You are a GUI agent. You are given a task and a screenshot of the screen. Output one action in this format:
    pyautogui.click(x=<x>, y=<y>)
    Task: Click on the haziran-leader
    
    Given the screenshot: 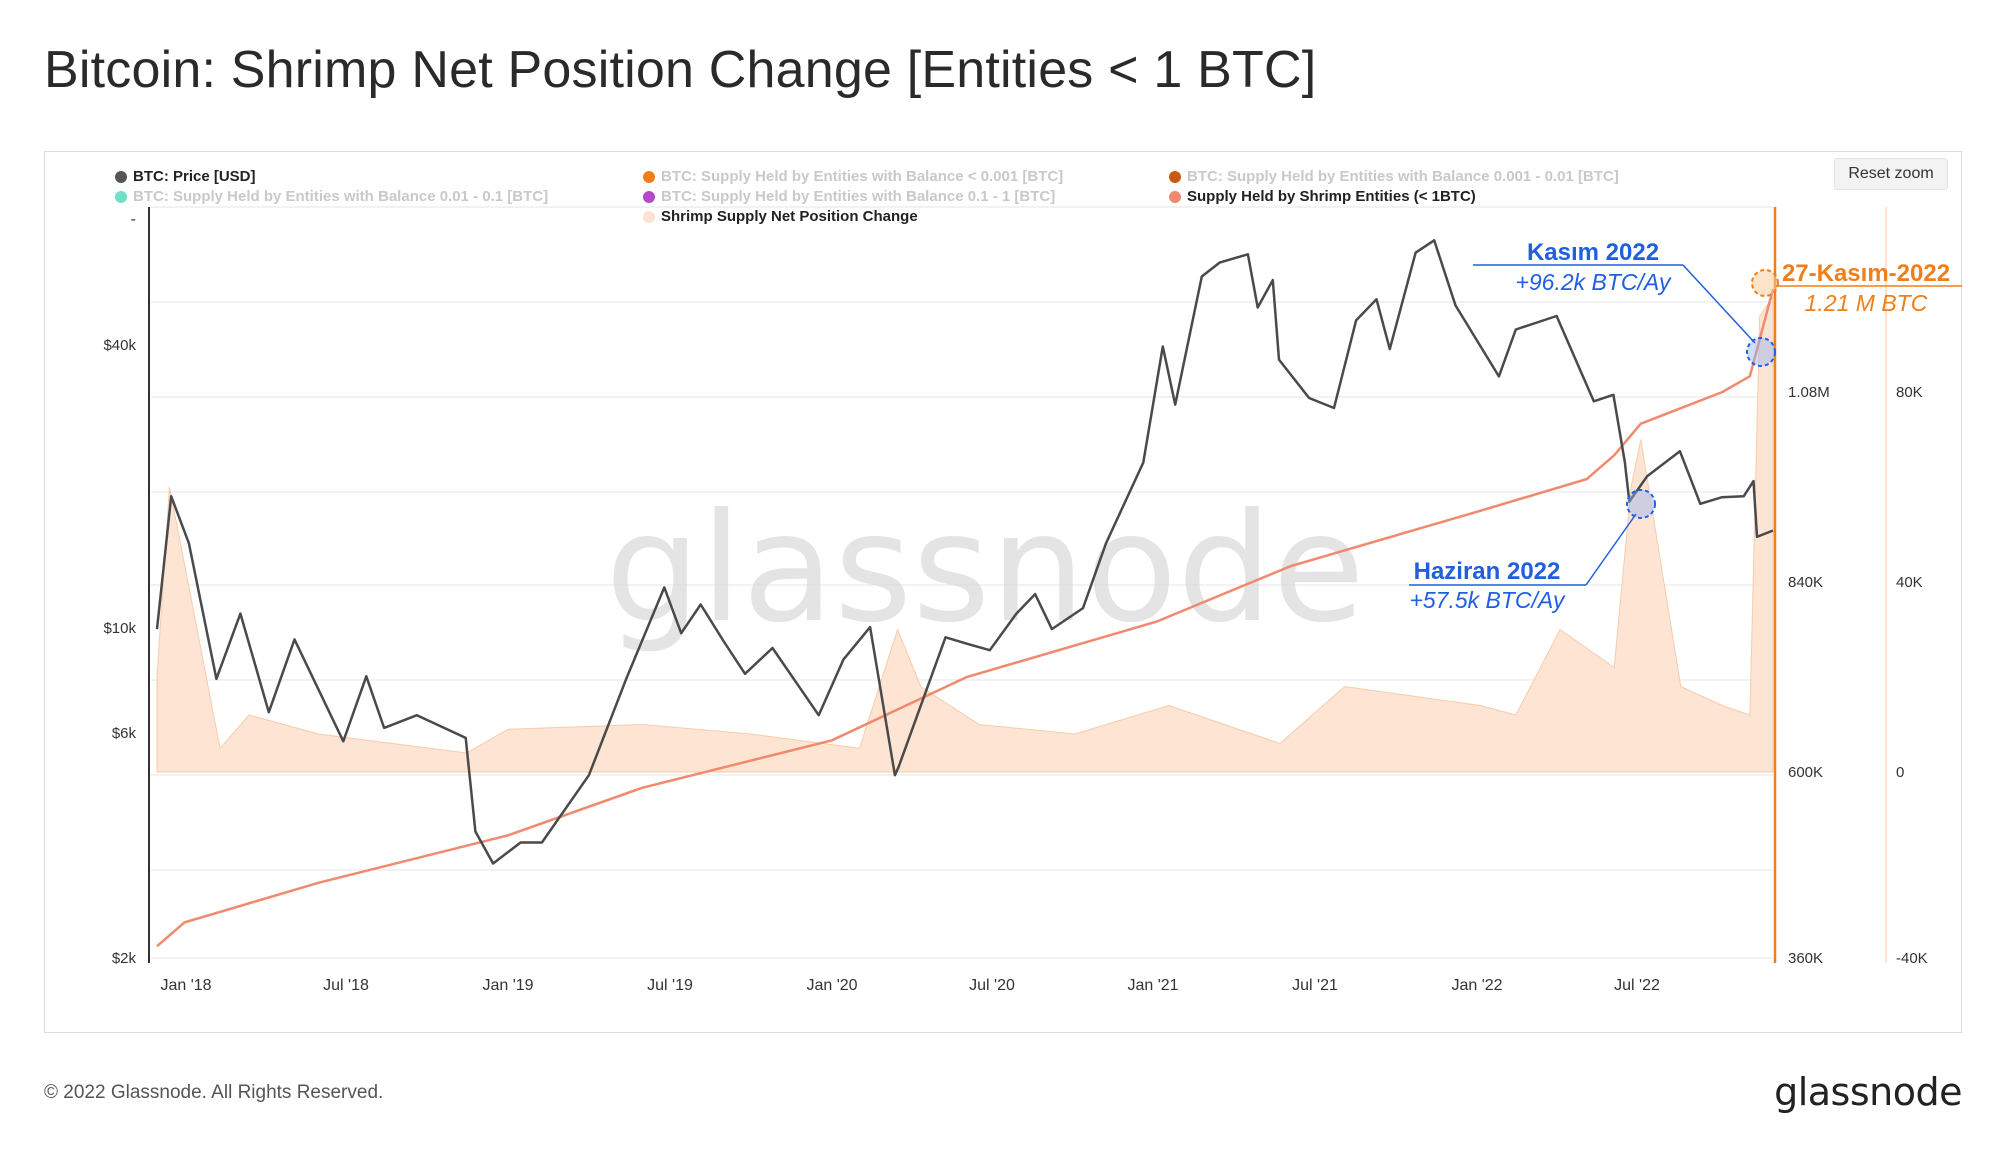 What is the action you would take?
    pyautogui.click(x=1611, y=549)
    